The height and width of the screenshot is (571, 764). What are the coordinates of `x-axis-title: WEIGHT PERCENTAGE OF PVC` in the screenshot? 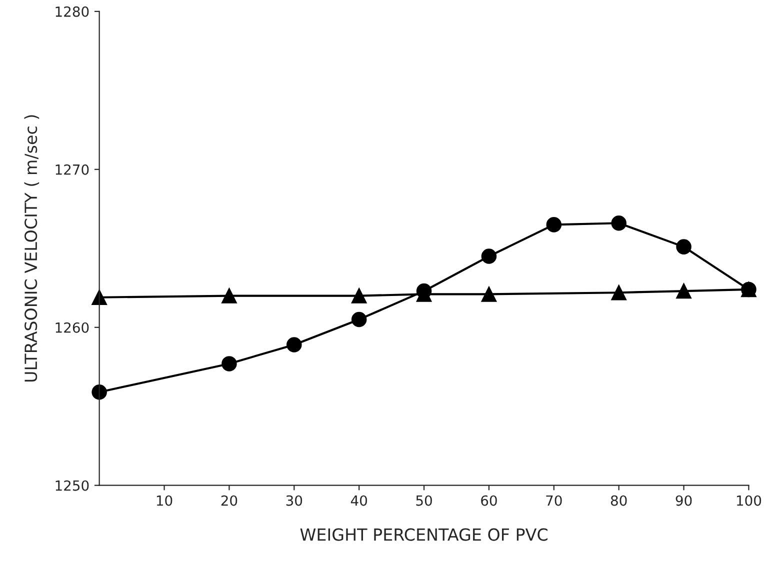 It's located at (424, 534).